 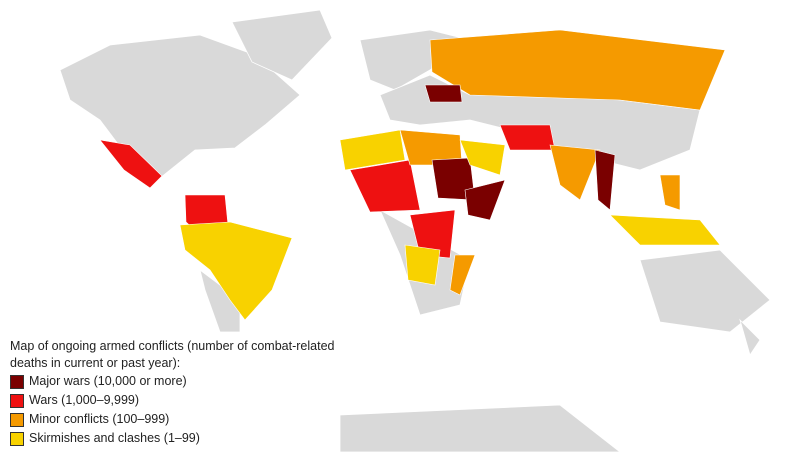 What do you see at coordinates (108, 381) in the screenshot?
I see `legend-label: Major wars (10,000 or more)` at bounding box center [108, 381].